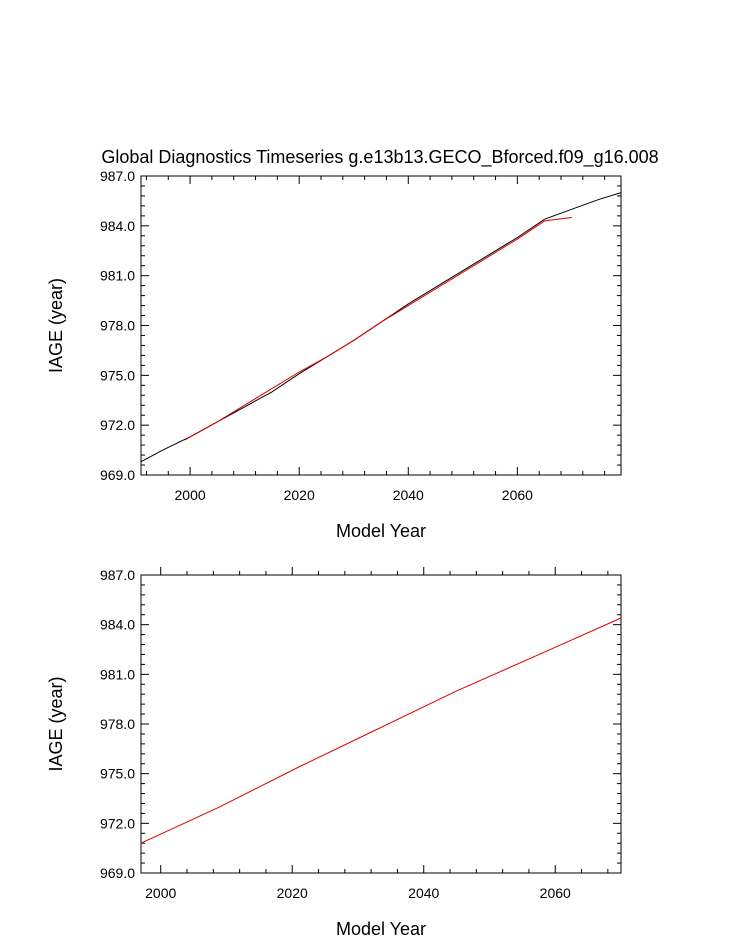 This screenshot has width=733, height=945. Describe the element at coordinates (117, 475) in the screenshot. I see `panel1-y-tick-label: 969.0` at that location.